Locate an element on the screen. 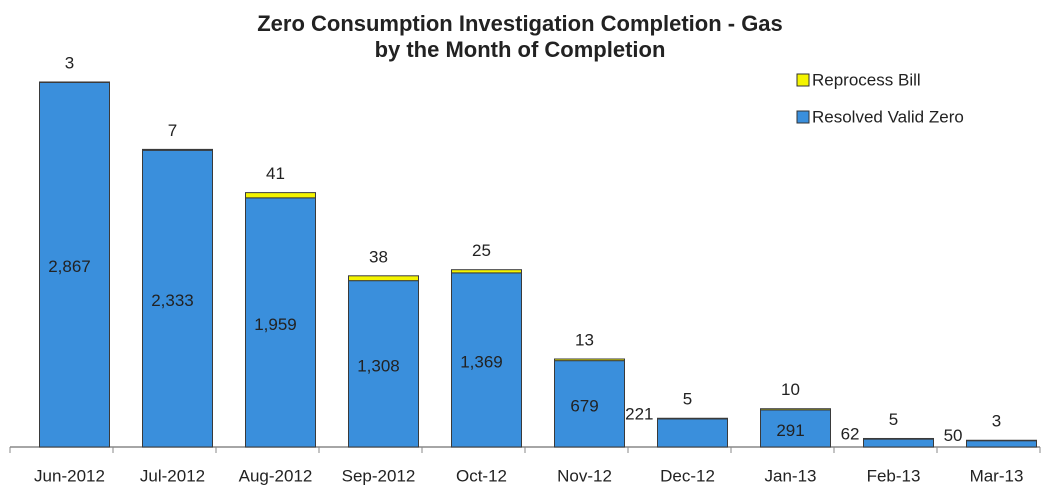 The width and height of the screenshot is (1042, 496). value-label: 1,308 is located at coordinates (378, 365).